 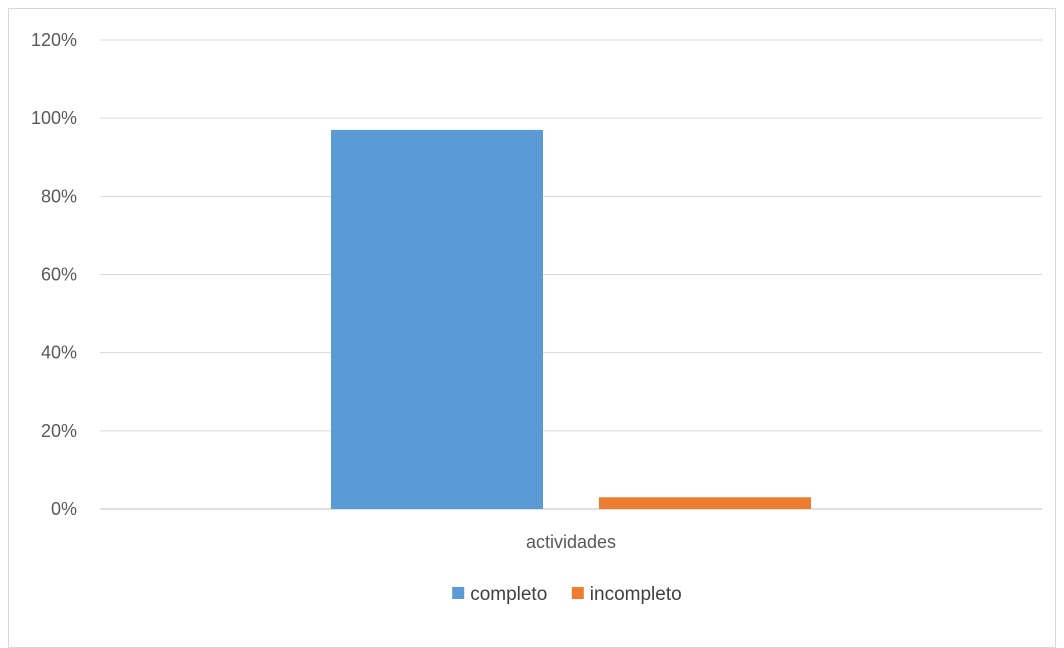 What do you see at coordinates (59, 353) in the screenshot?
I see `y-tick-label: 40%` at bounding box center [59, 353].